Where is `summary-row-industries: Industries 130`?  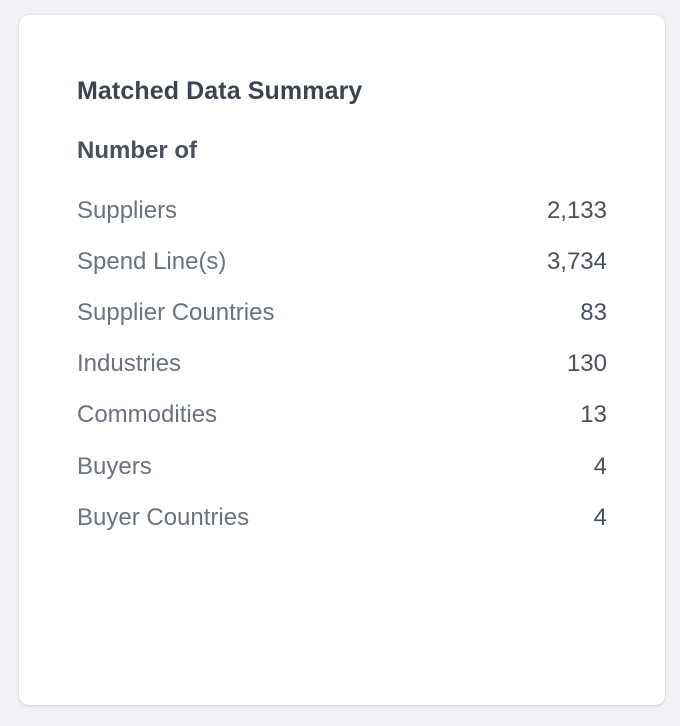 summary-row-industries: Industries 130 is located at coordinates (342, 364).